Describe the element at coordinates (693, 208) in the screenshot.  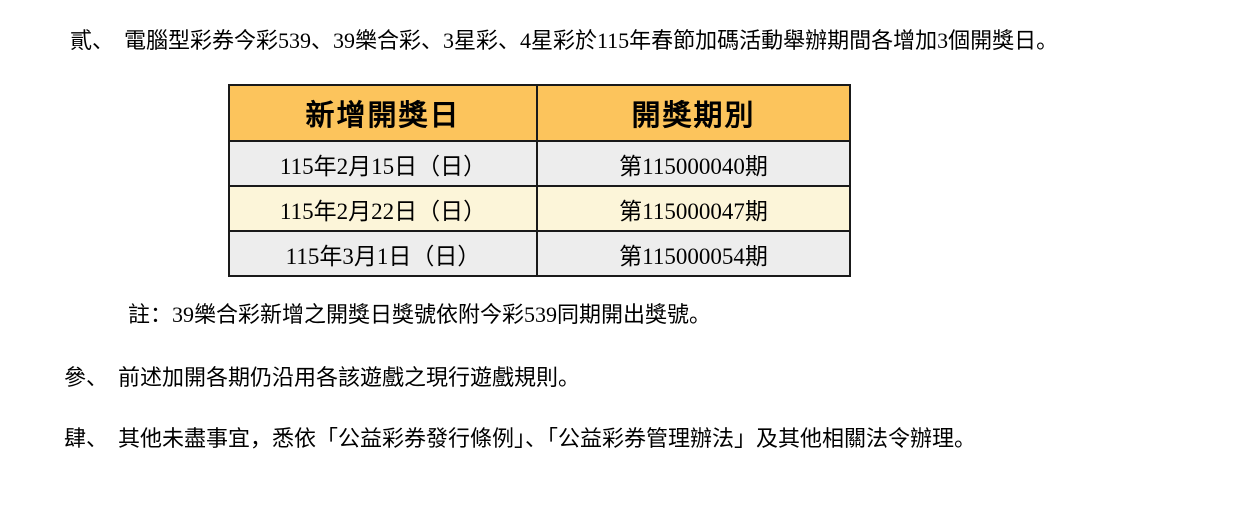
I see `draw-period-cell: 第115000047期` at that location.